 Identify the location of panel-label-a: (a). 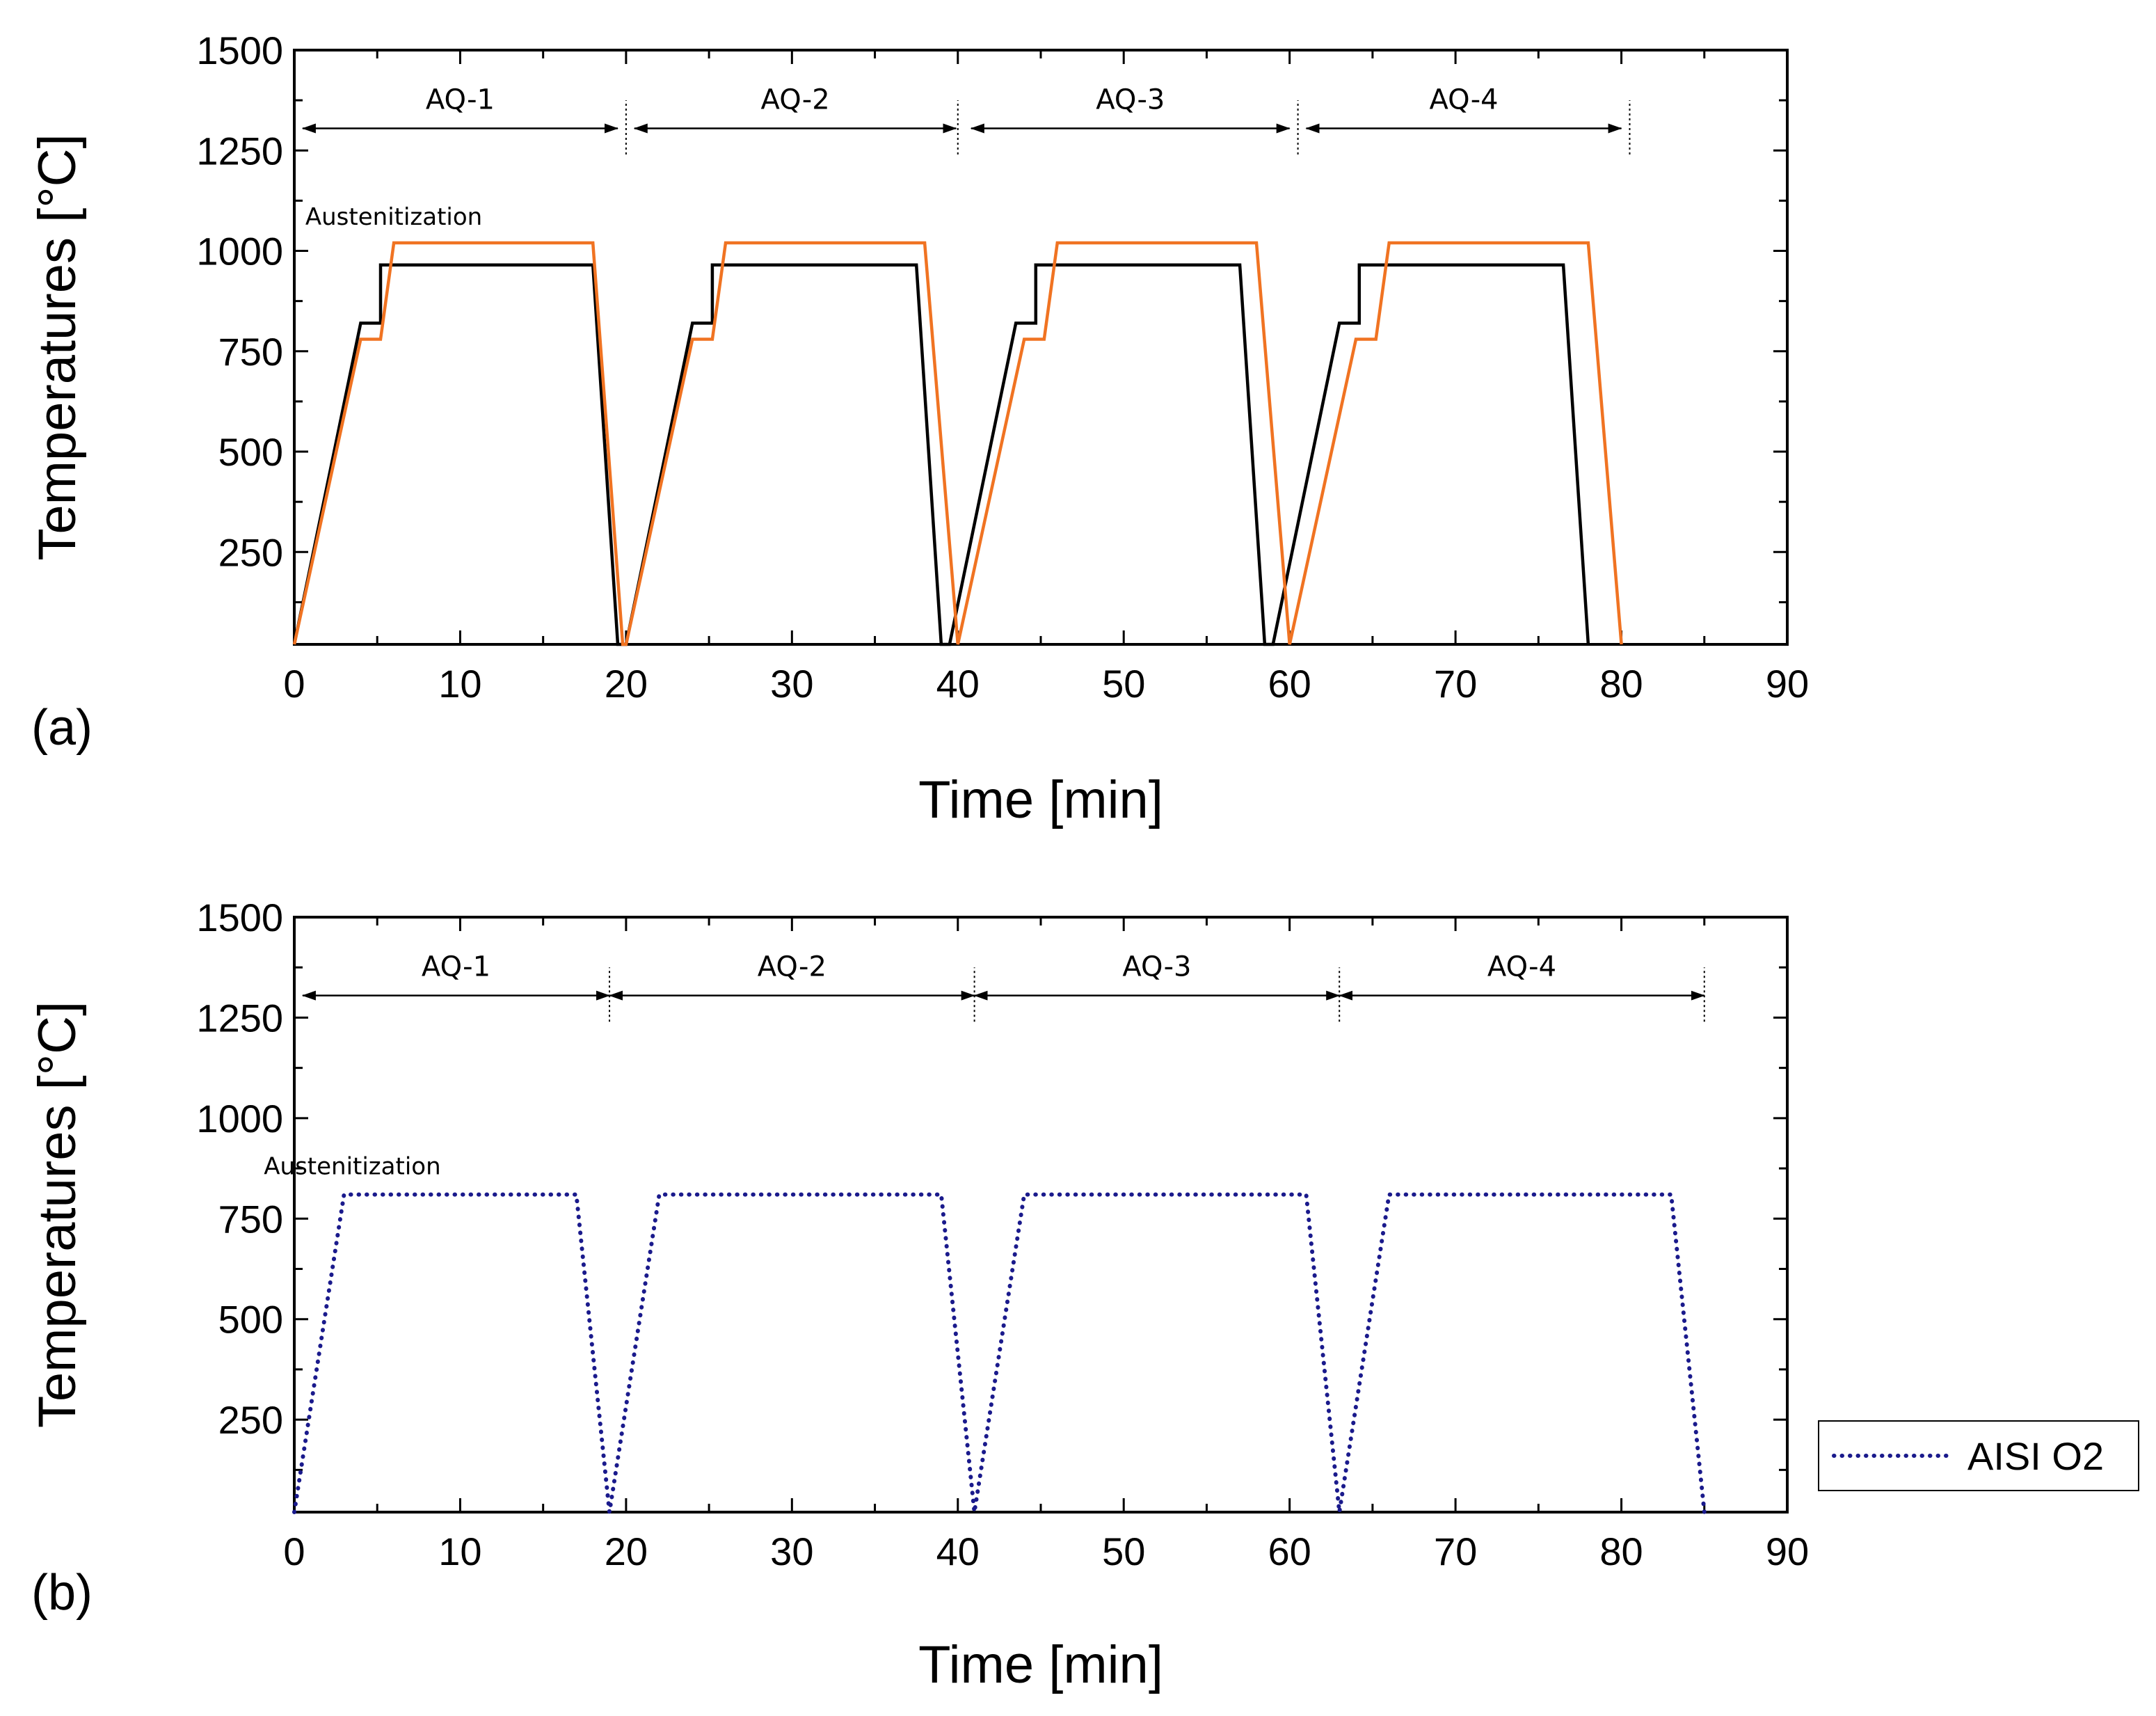
(62, 728).